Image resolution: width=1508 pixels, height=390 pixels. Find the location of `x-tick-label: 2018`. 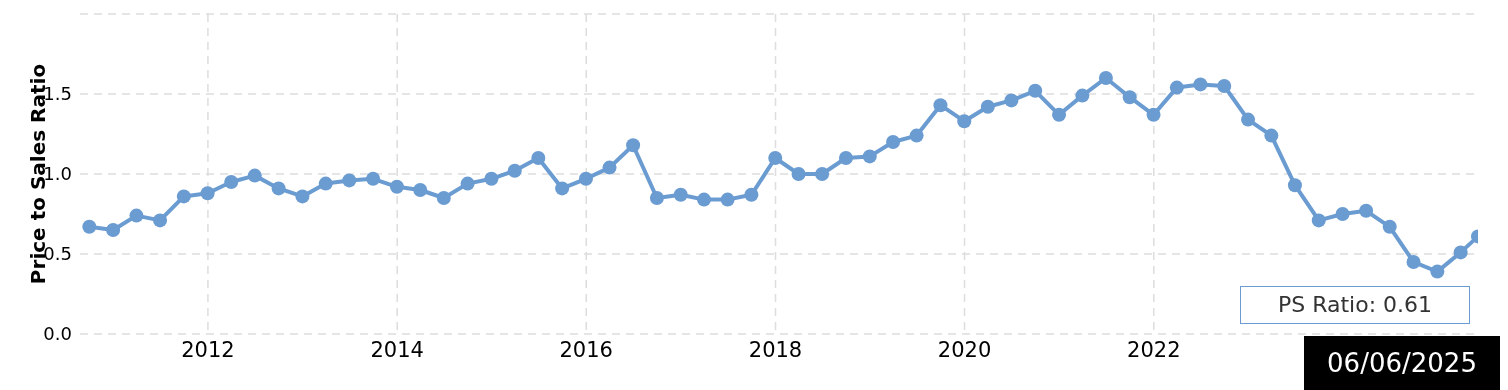

x-tick-label: 2018 is located at coordinates (775, 349).